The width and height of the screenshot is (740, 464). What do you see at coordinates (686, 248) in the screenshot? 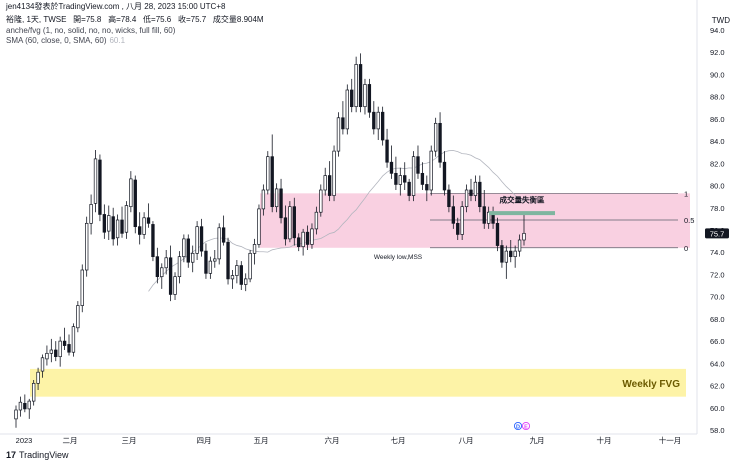
I see `fib-level-label: 0` at bounding box center [686, 248].